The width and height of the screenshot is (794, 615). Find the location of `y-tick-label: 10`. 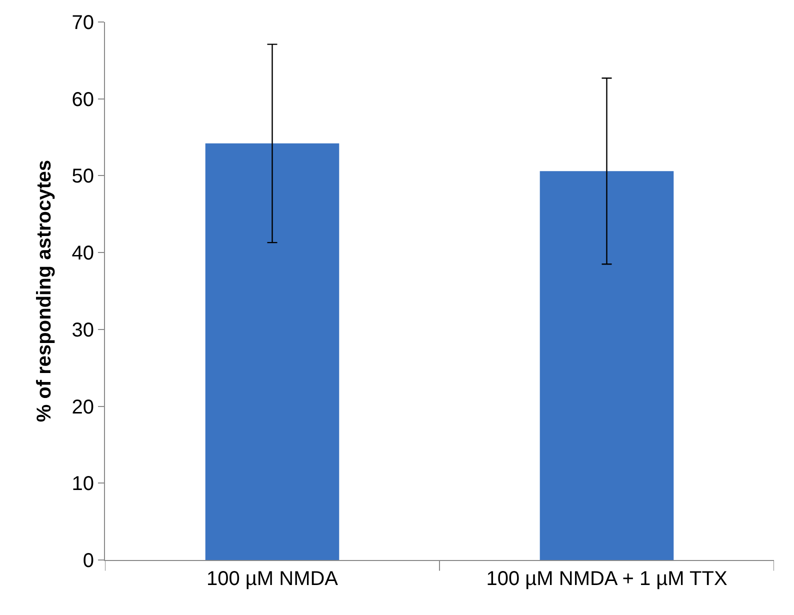

y-tick-label: 10 is located at coordinates (83, 484).